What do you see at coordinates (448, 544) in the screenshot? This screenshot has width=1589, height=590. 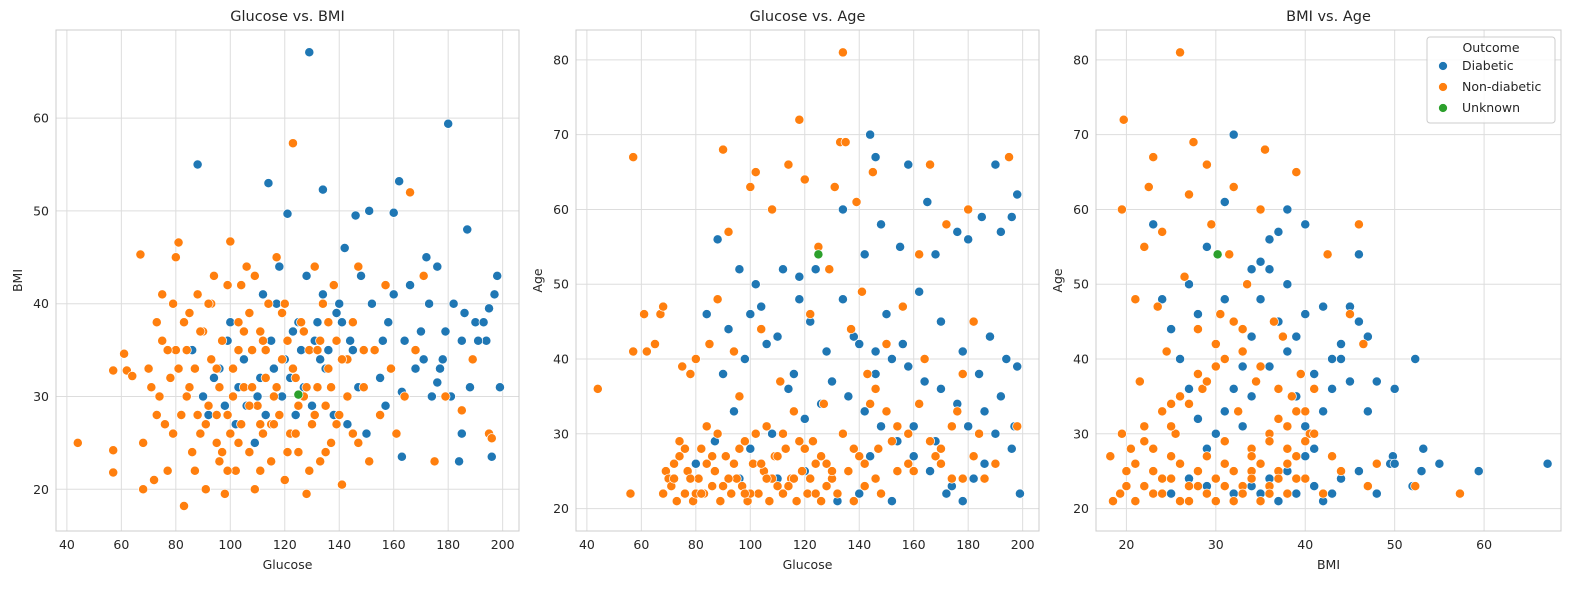 I see `x-tick-label: 180` at bounding box center [448, 544].